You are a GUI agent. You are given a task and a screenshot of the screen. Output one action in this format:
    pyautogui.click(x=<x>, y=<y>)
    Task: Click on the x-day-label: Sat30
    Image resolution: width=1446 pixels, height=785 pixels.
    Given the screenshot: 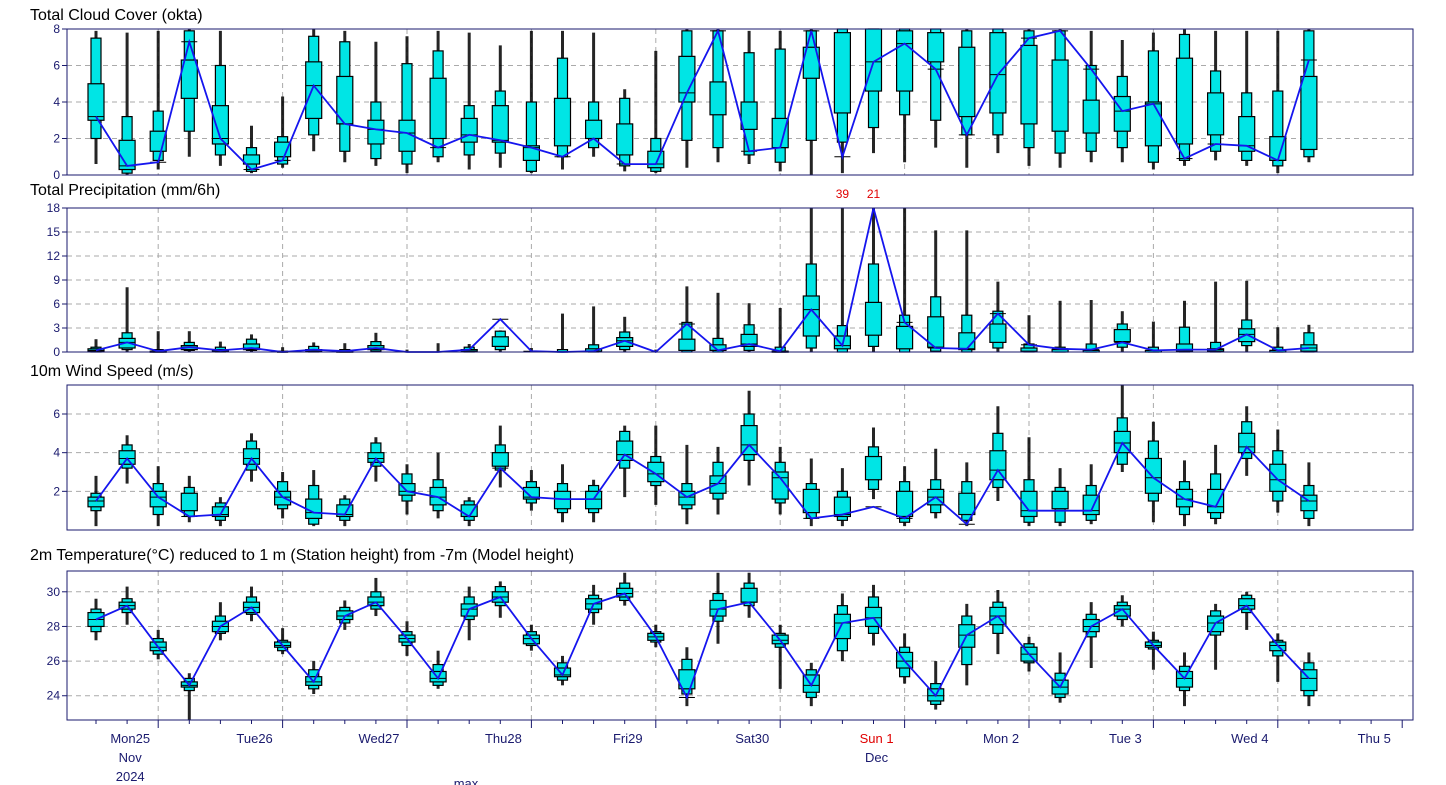 What is the action you would take?
    pyautogui.click(x=752, y=738)
    